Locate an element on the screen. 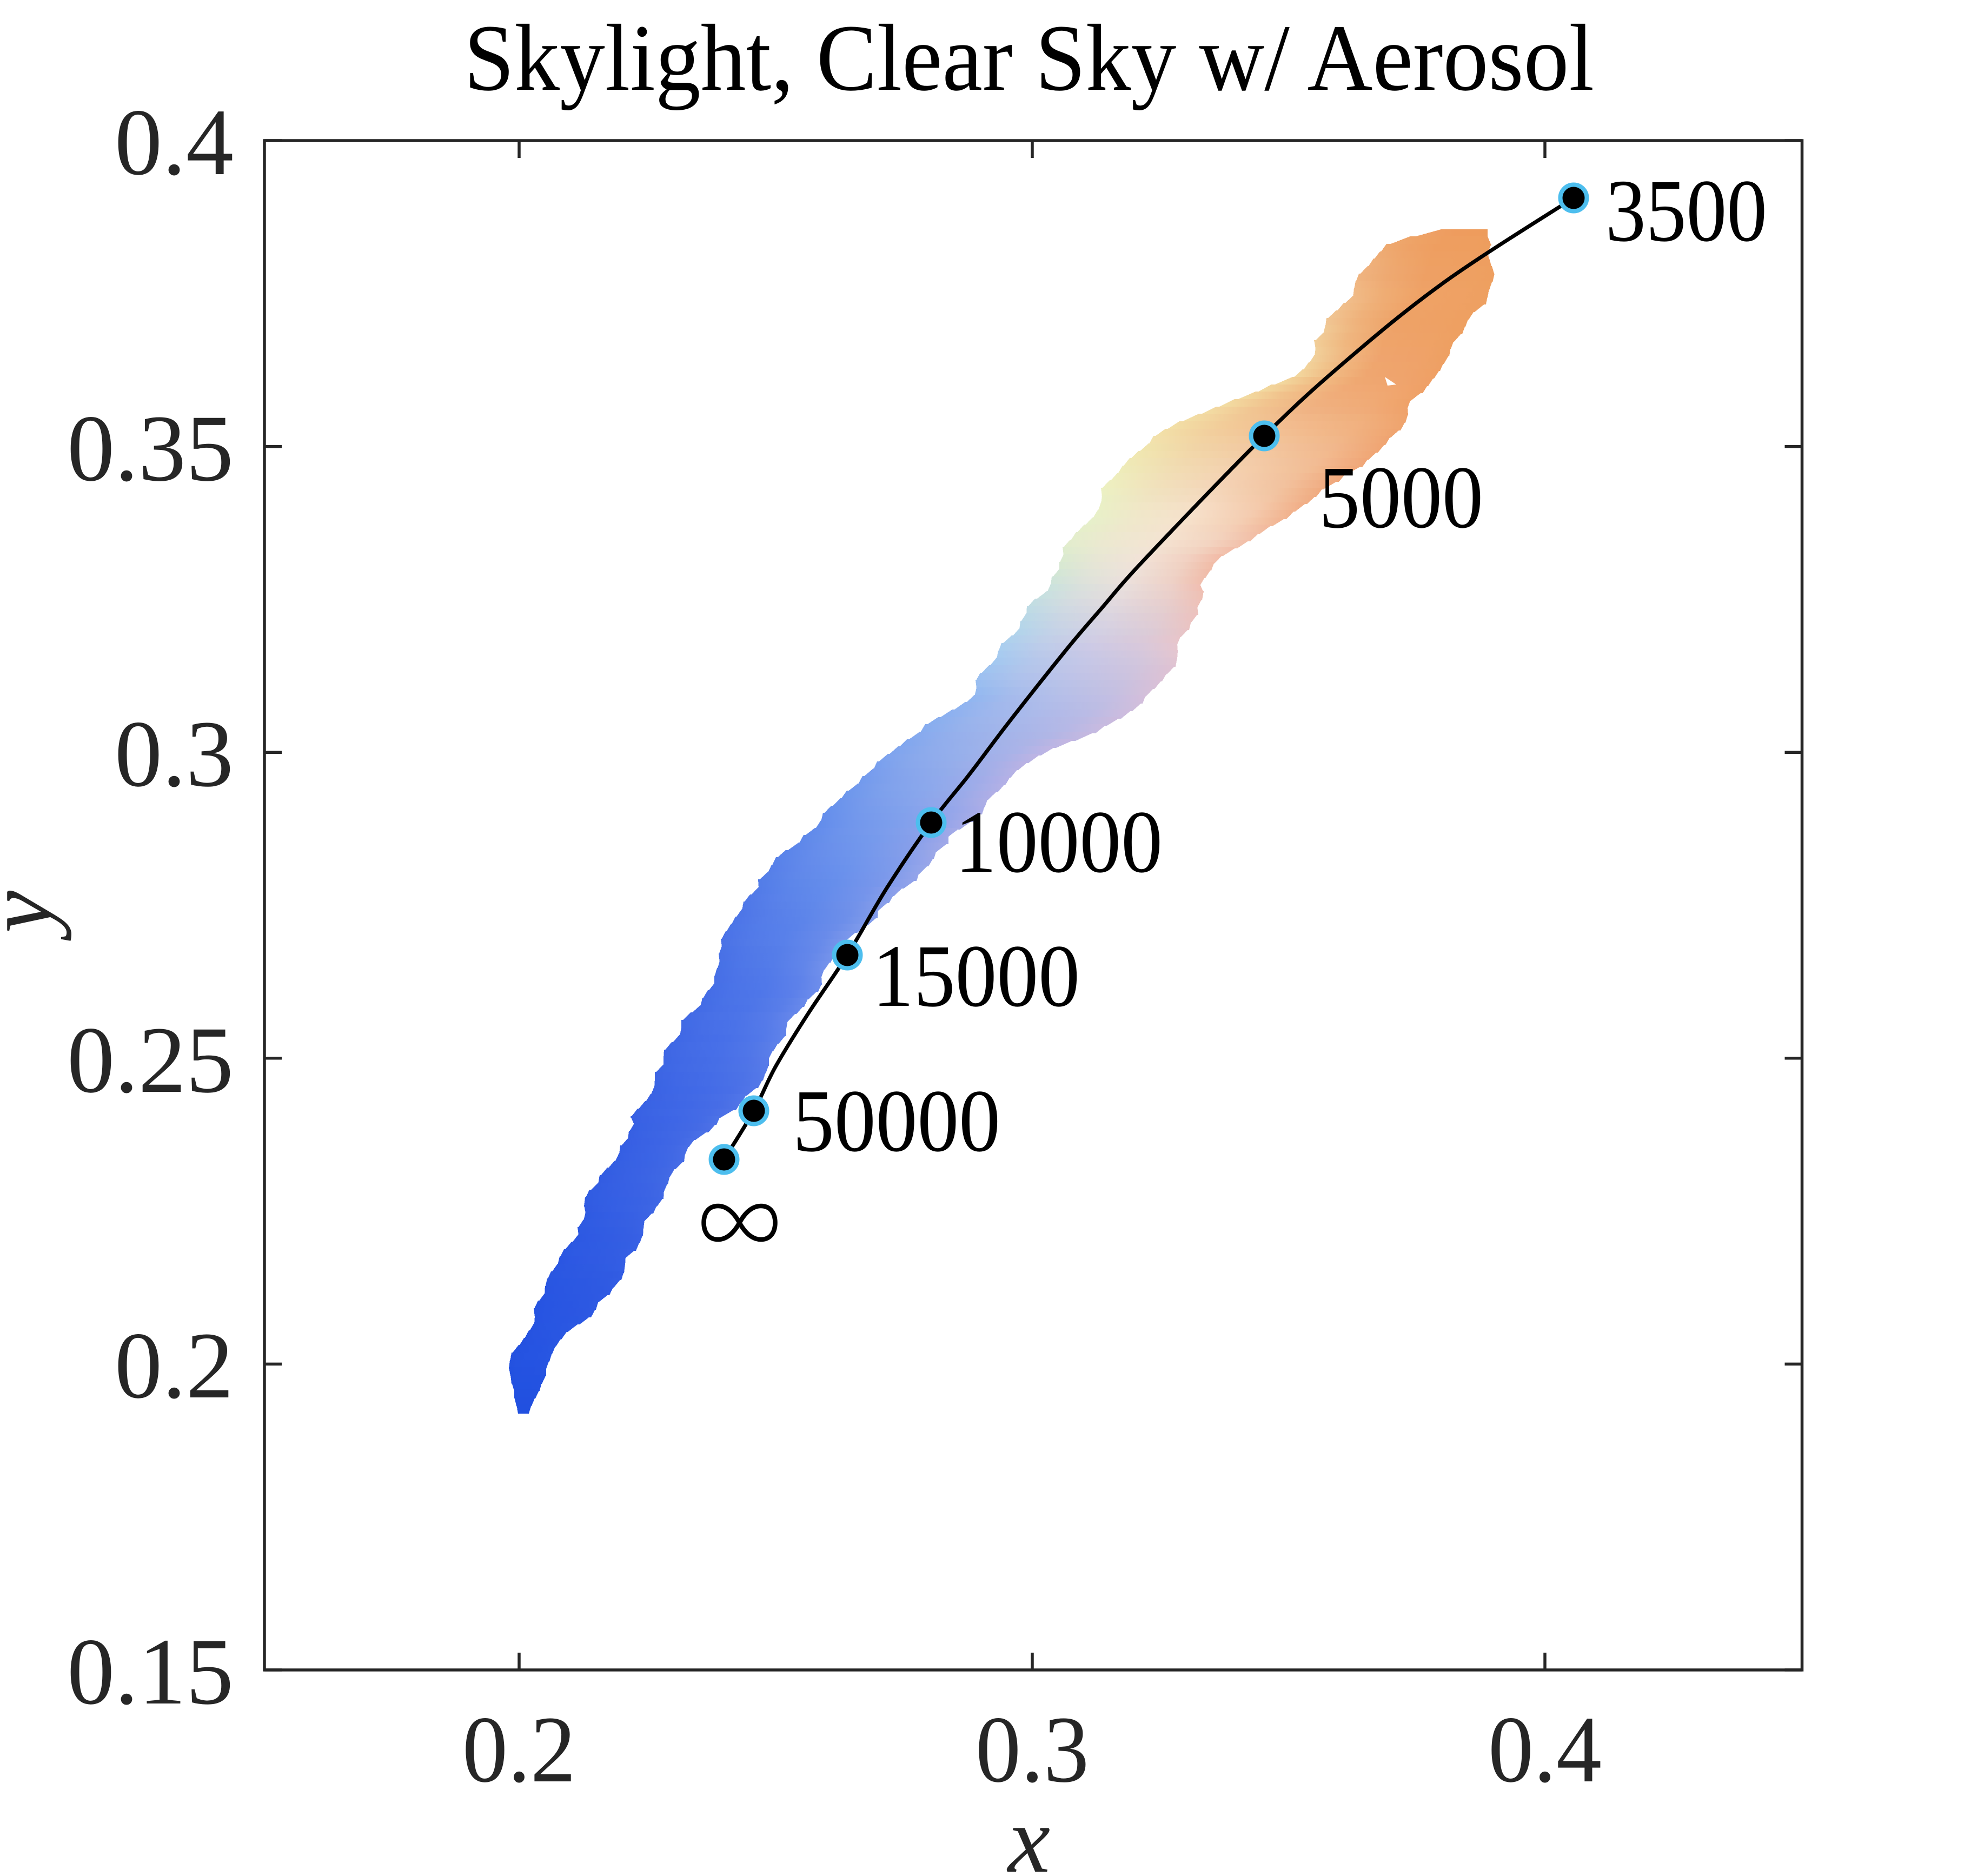 The image size is (1984, 1876). svg-text: y is located at coordinates (36, 915).